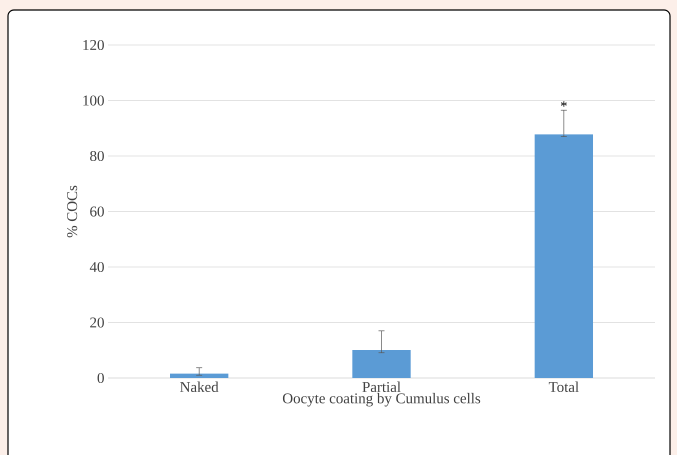  Describe the element at coordinates (101, 378) in the screenshot. I see `y-tick-label: 0` at that location.